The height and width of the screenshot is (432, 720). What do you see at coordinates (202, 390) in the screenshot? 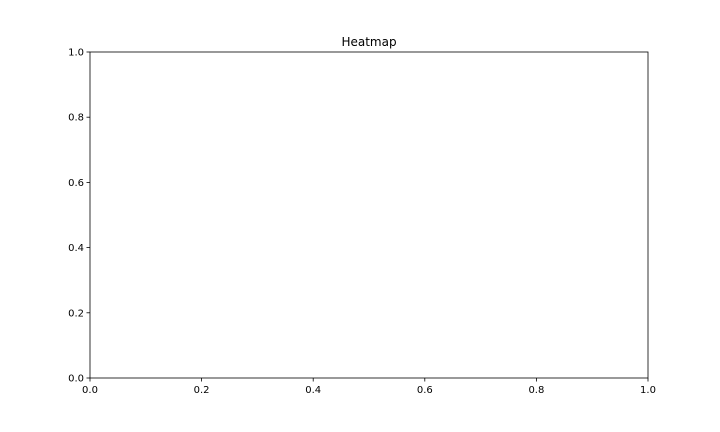
I see `x-tick-label: 0.2` at bounding box center [202, 390].